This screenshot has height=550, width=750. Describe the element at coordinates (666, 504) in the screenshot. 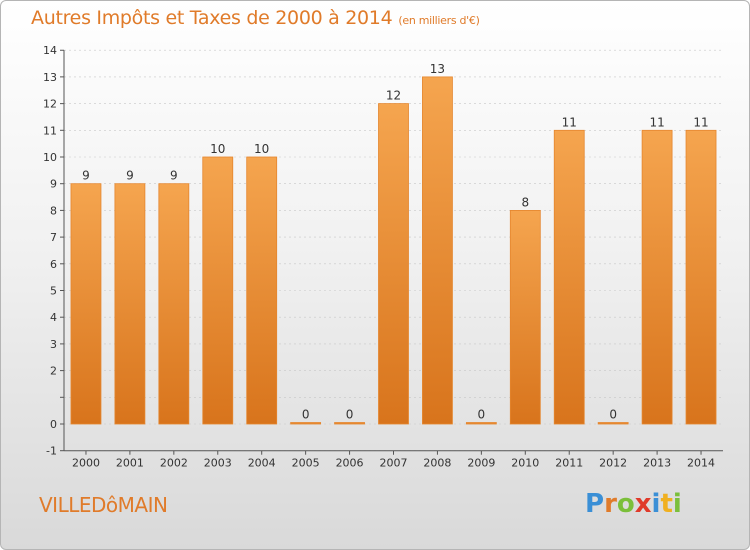

I see `logo-letter: t` at that location.